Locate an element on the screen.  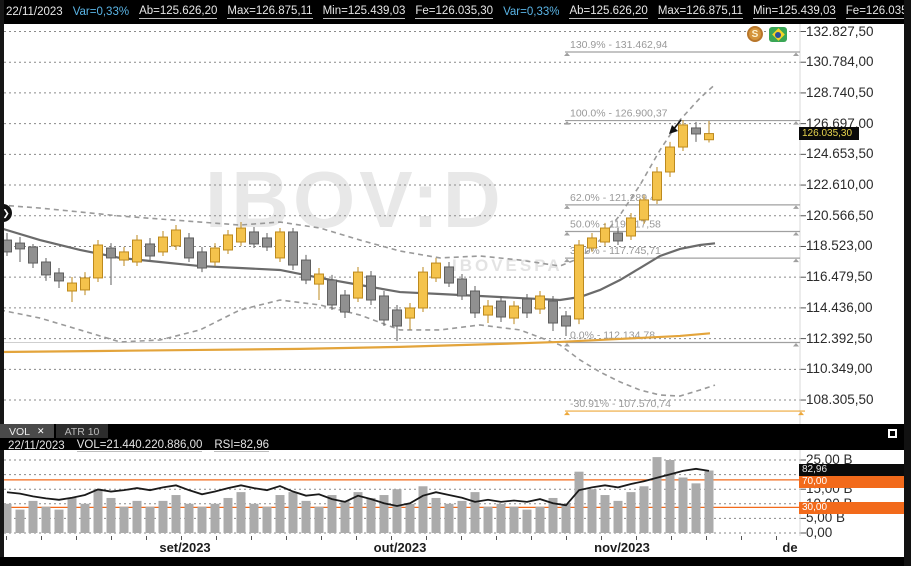
price-axis-label: 126.697,00 is located at coordinates (840, 123).